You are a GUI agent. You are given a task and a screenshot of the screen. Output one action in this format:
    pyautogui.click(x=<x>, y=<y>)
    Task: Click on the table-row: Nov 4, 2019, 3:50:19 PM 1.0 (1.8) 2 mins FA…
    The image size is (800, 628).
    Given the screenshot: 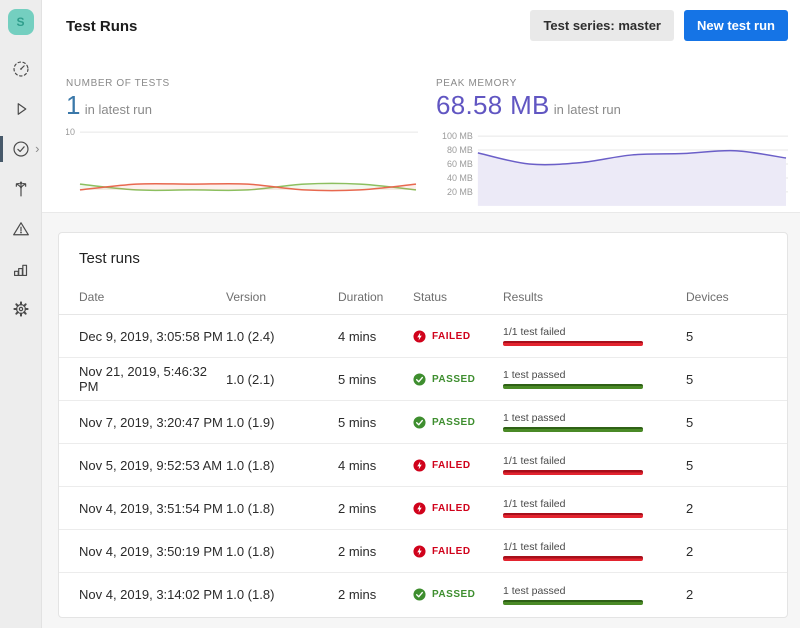 What is the action you would take?
    pyautogui.click(x=423, y=551)
    